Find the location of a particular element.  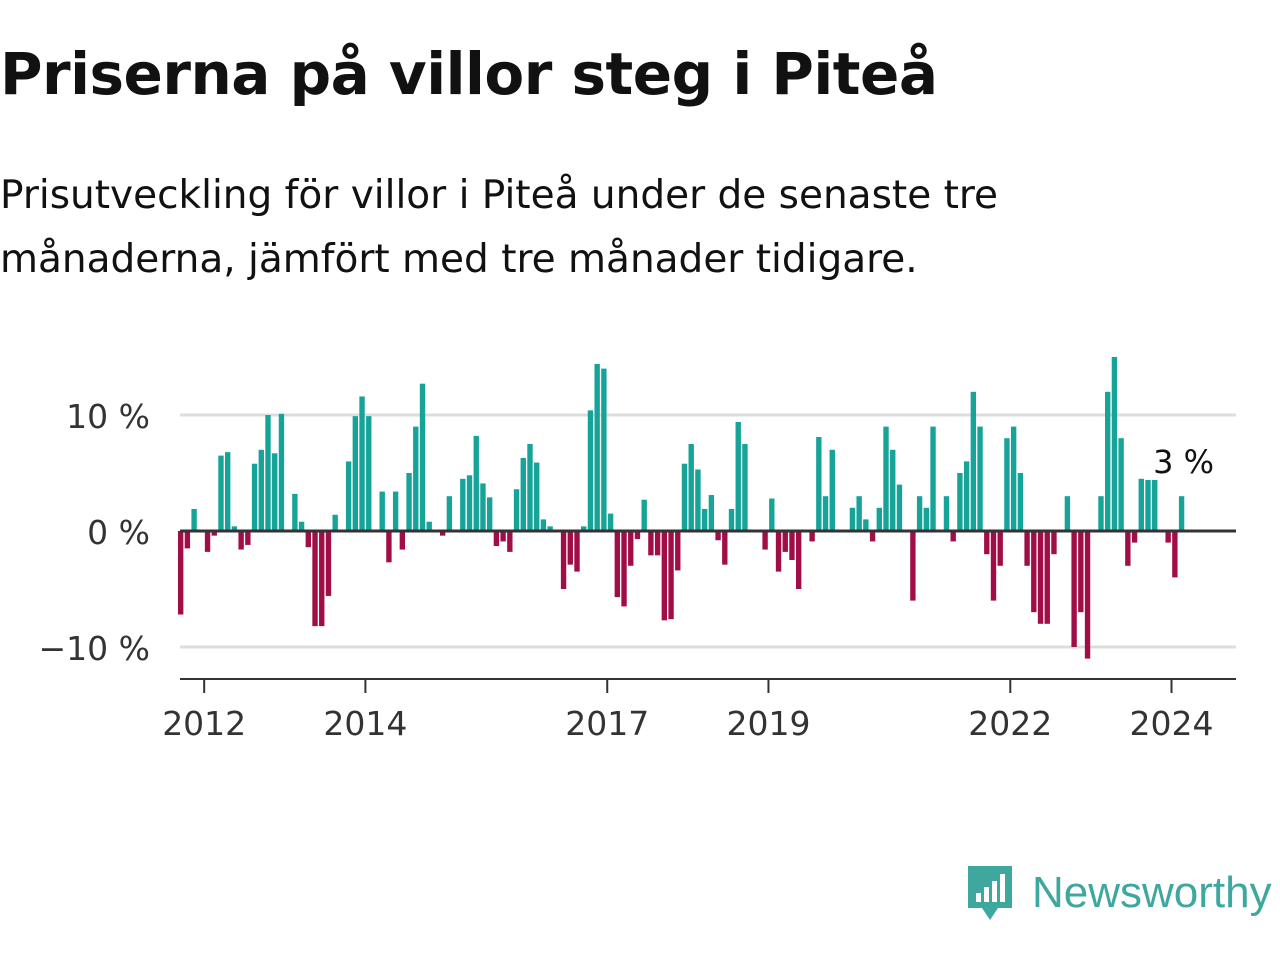

x-tick-label: 2022 is located at coordinates (1010, 723).